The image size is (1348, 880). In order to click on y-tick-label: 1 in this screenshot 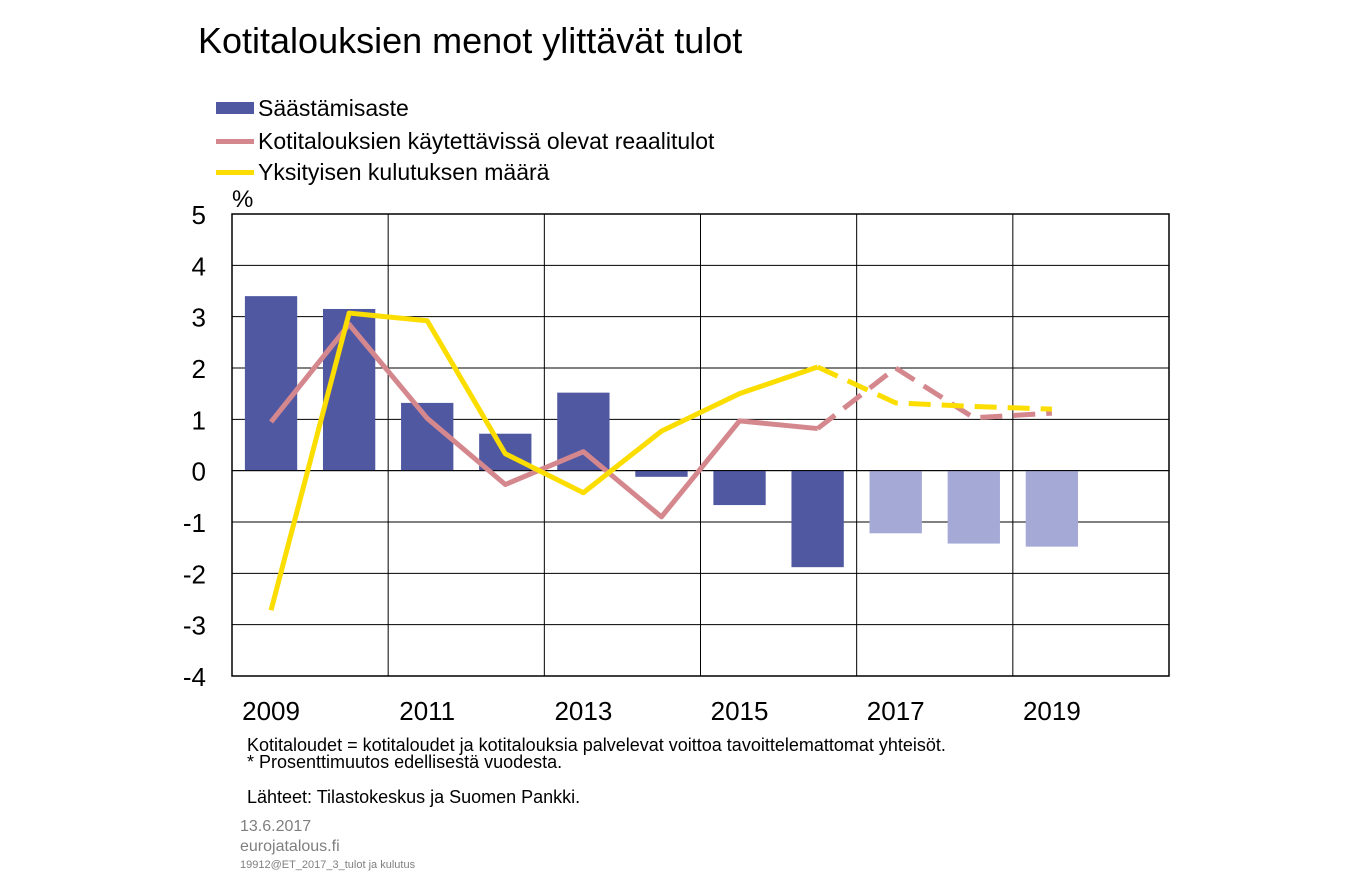, I will do `click(199, 420)`.